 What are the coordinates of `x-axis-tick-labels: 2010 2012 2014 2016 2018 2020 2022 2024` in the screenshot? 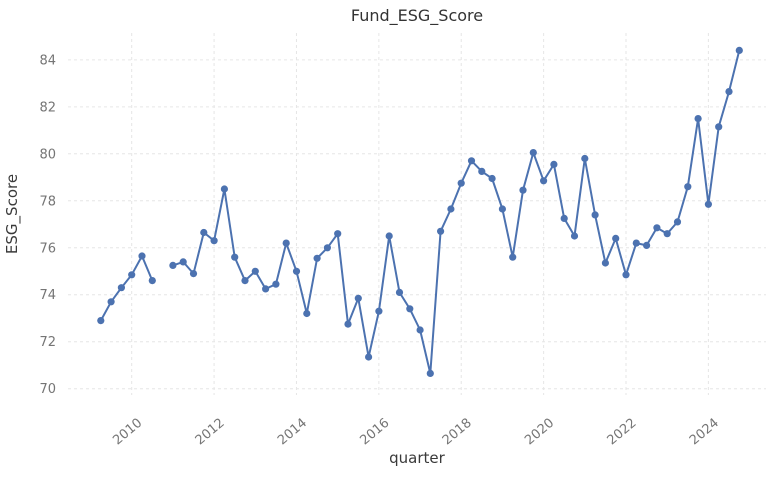 It's located at (416, 432).